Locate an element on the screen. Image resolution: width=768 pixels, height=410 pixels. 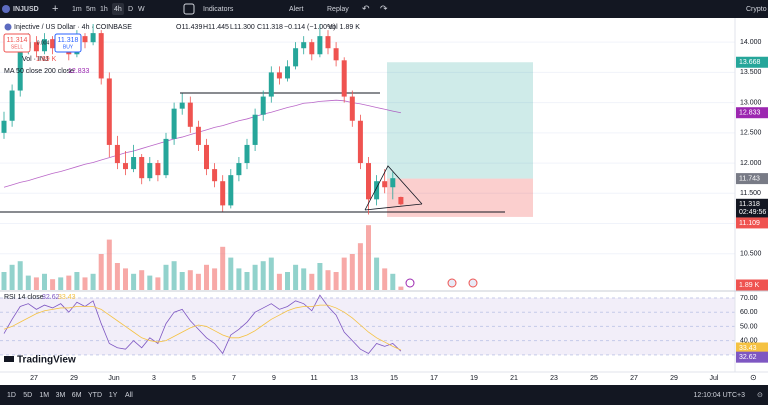
ma-badge-bg is located at coordinates (752, 113).